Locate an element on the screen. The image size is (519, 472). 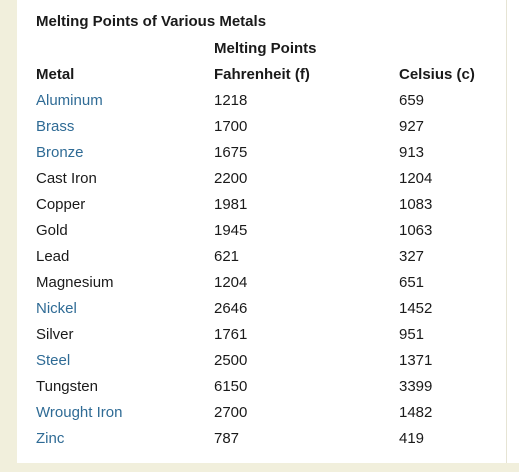
metal-name: Gold is located at coordinates (52, 230).